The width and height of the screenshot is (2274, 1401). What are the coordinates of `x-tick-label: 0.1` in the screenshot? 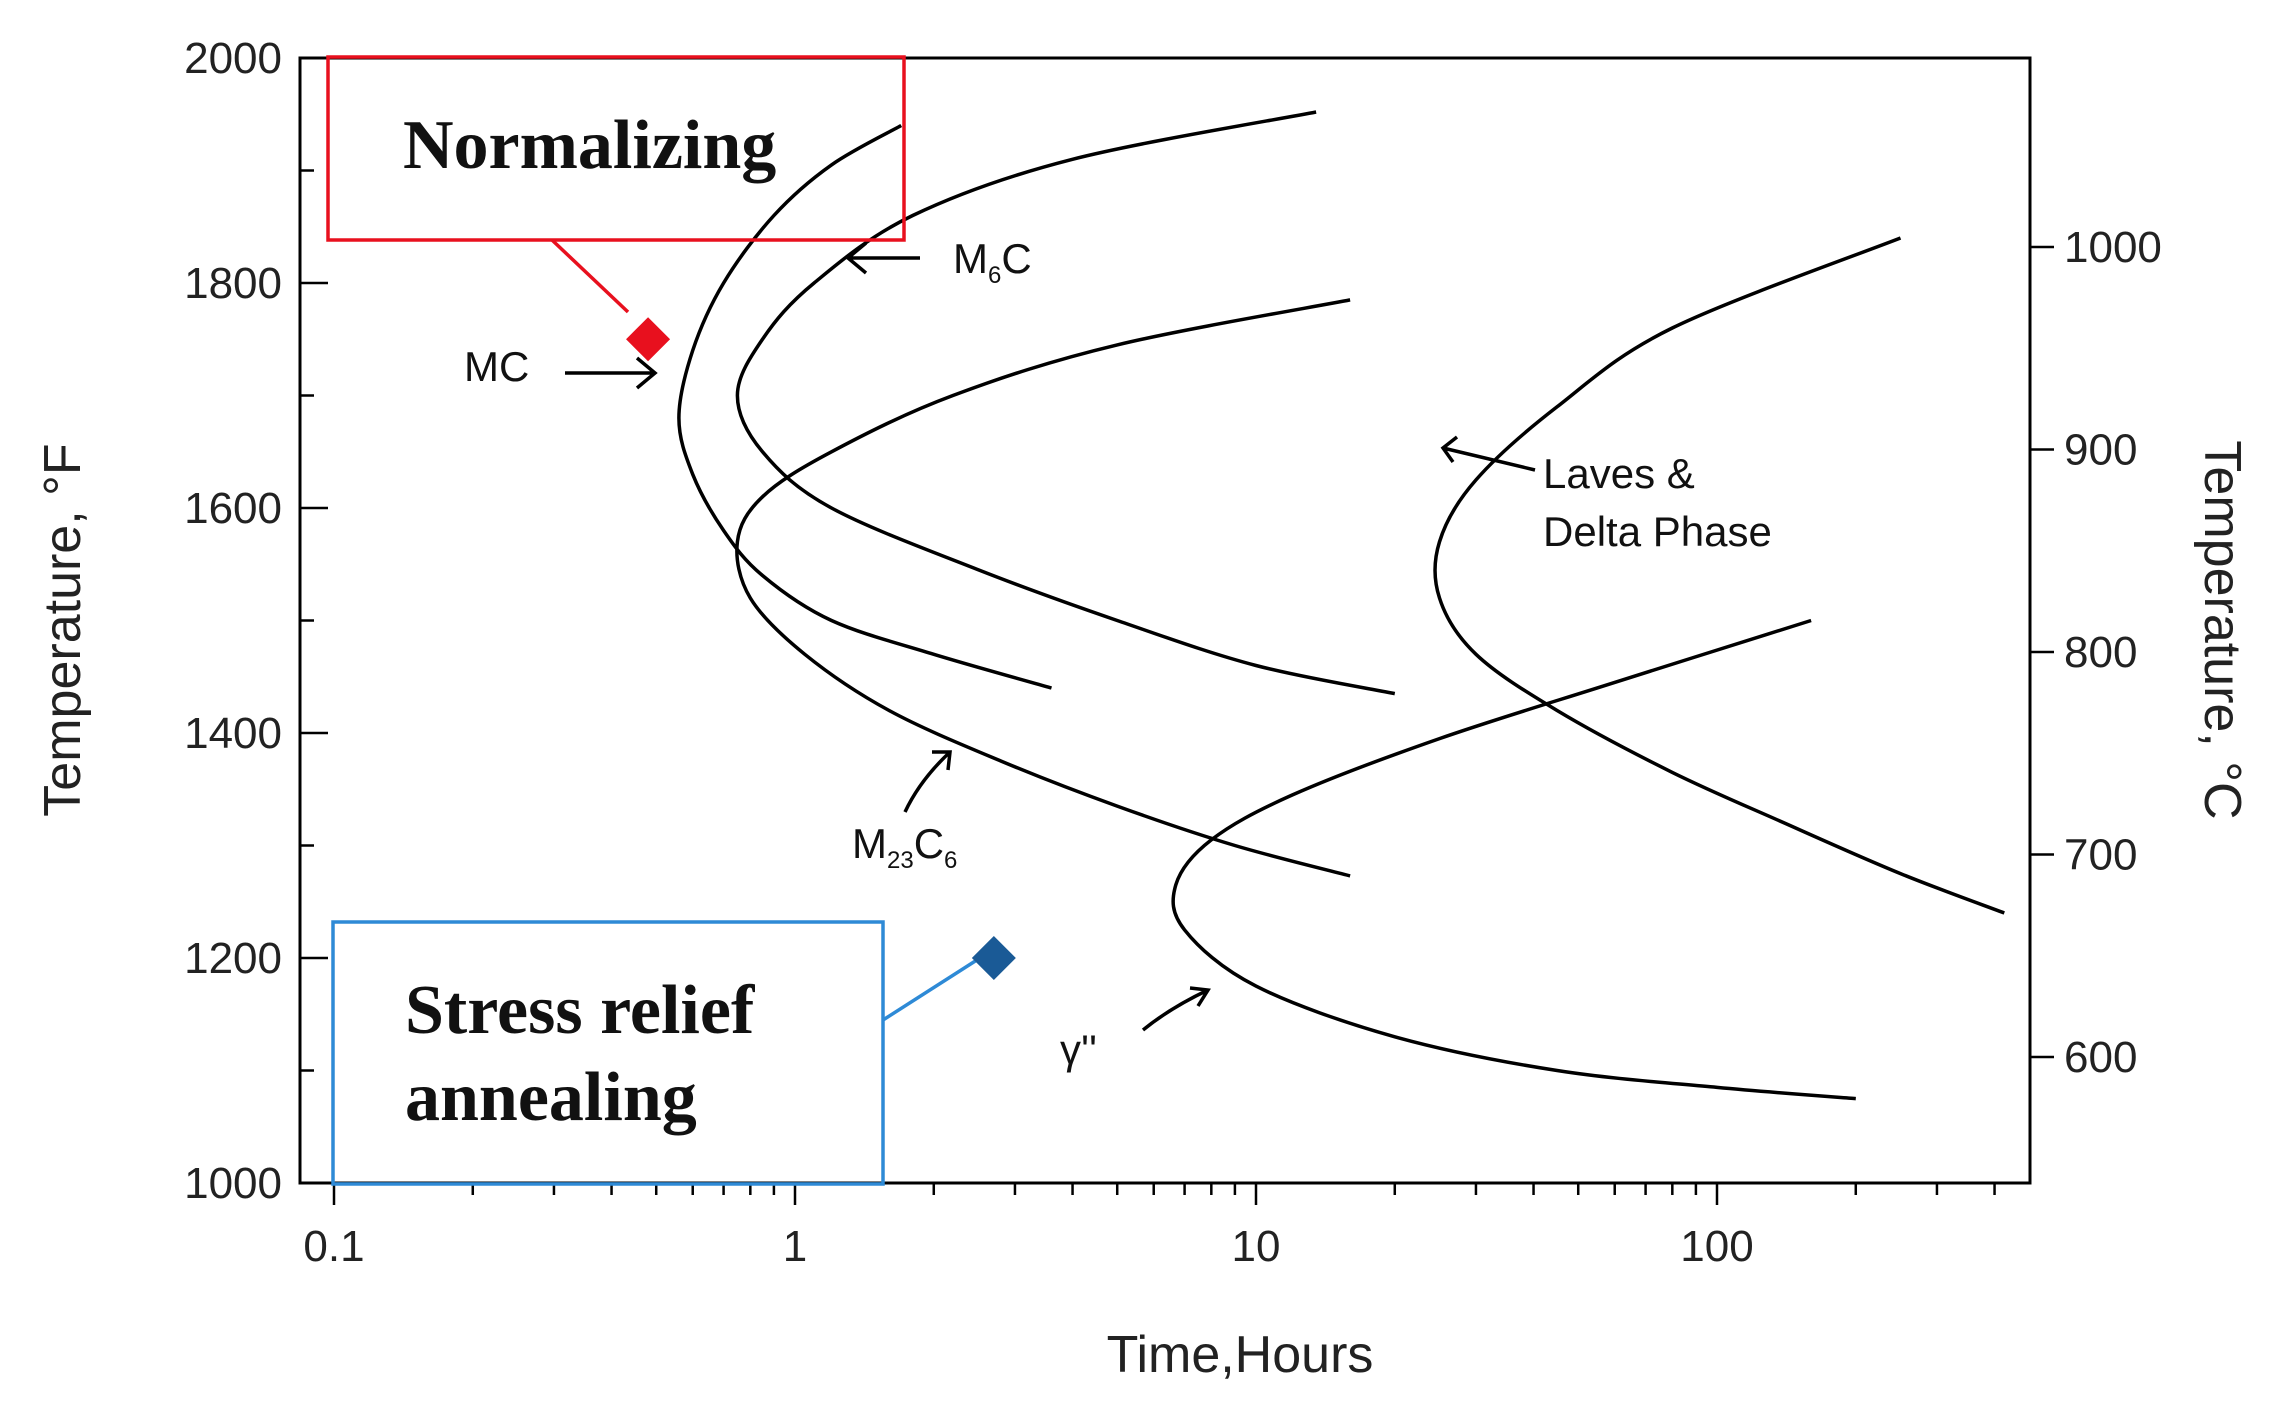 It's located at (333, 1246).